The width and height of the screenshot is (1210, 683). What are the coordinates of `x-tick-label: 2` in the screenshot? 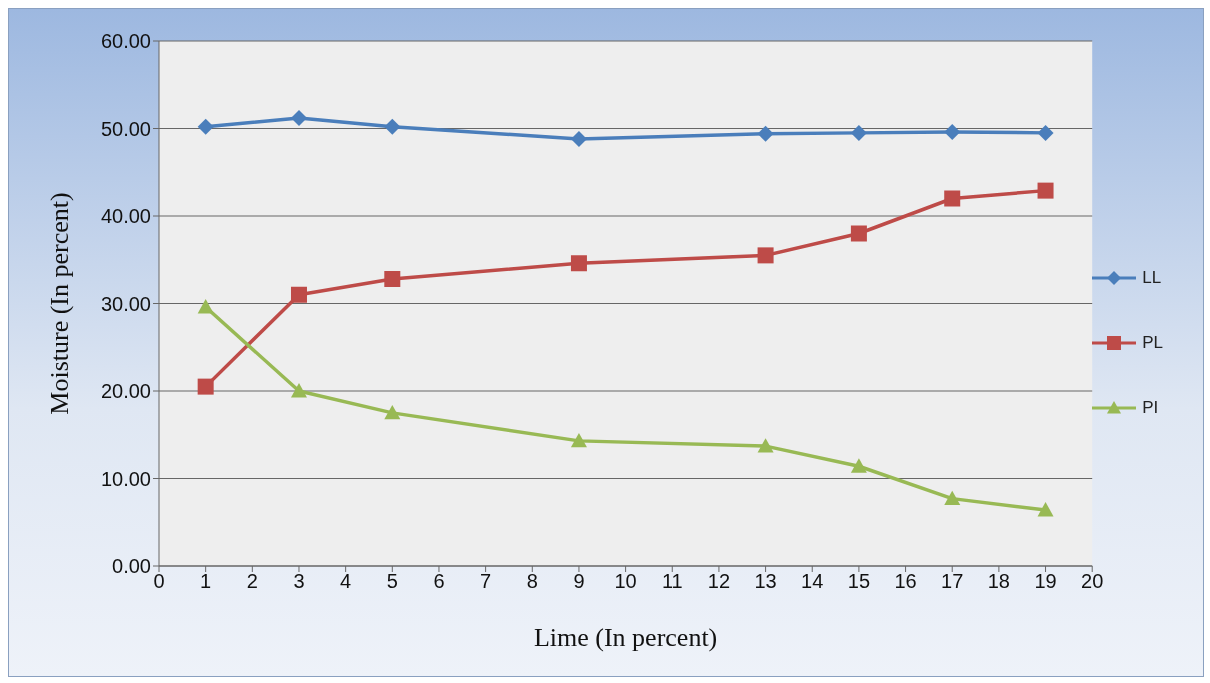 It's located at (252, 581).